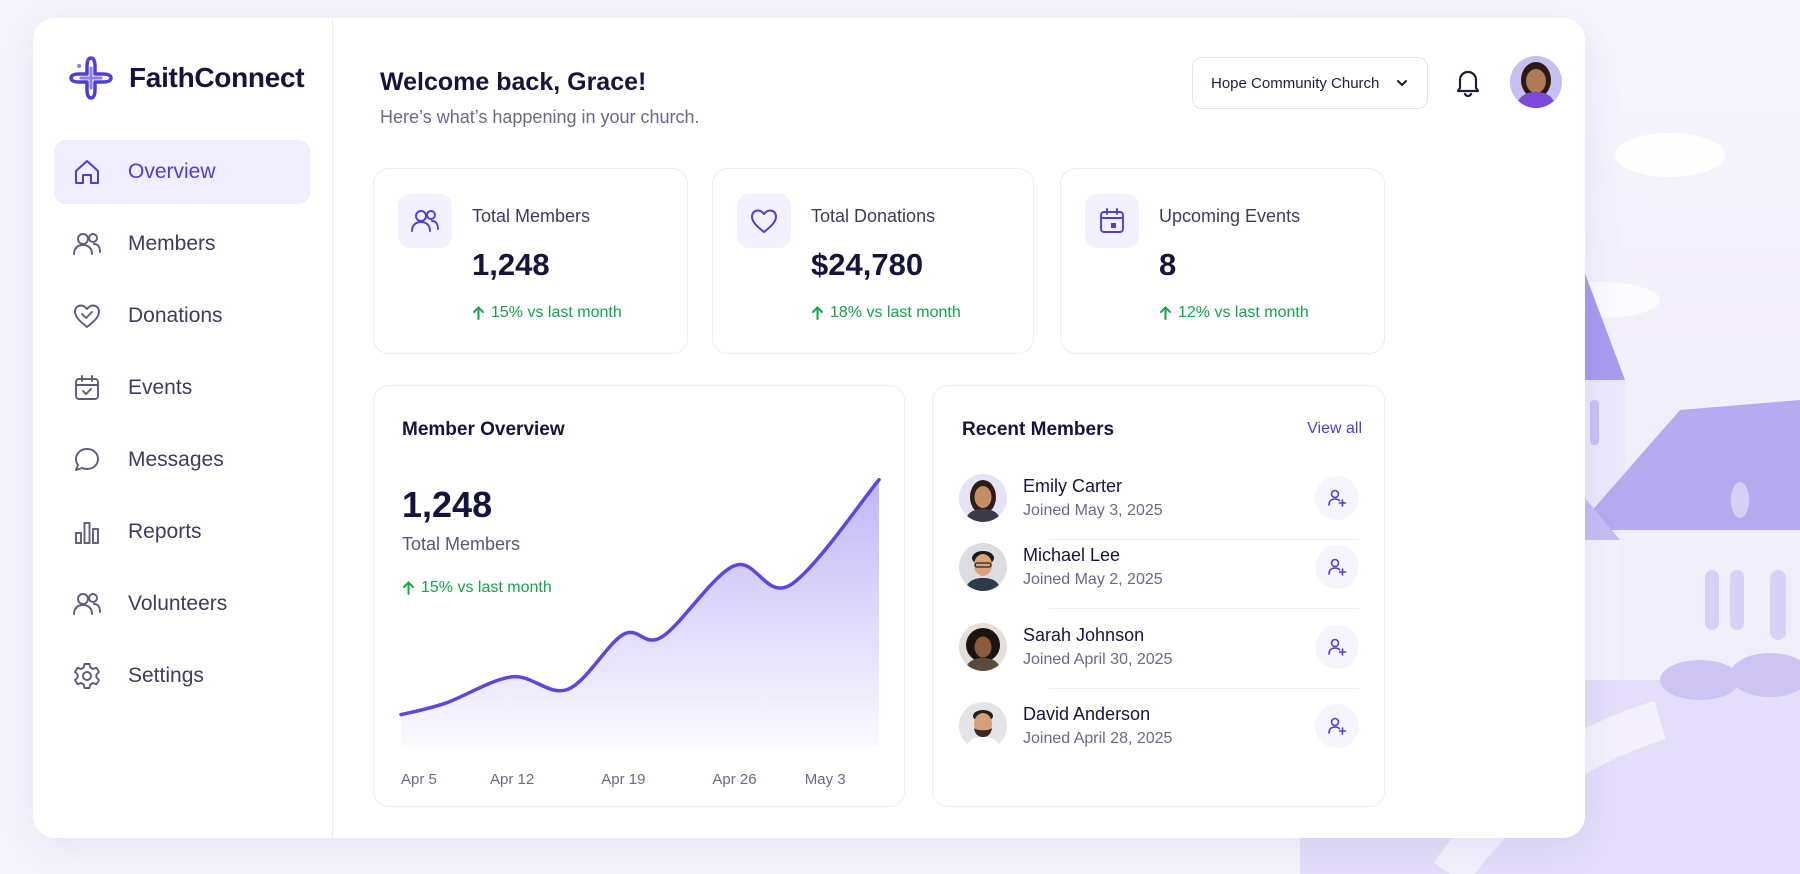 Image resolution: width=1800 pixels, height=874 pixels. What do you see at coordinates (1073, 486) in the screenshot?
I see `member-name: Emily Carter` at bounding box center [1073, 486].